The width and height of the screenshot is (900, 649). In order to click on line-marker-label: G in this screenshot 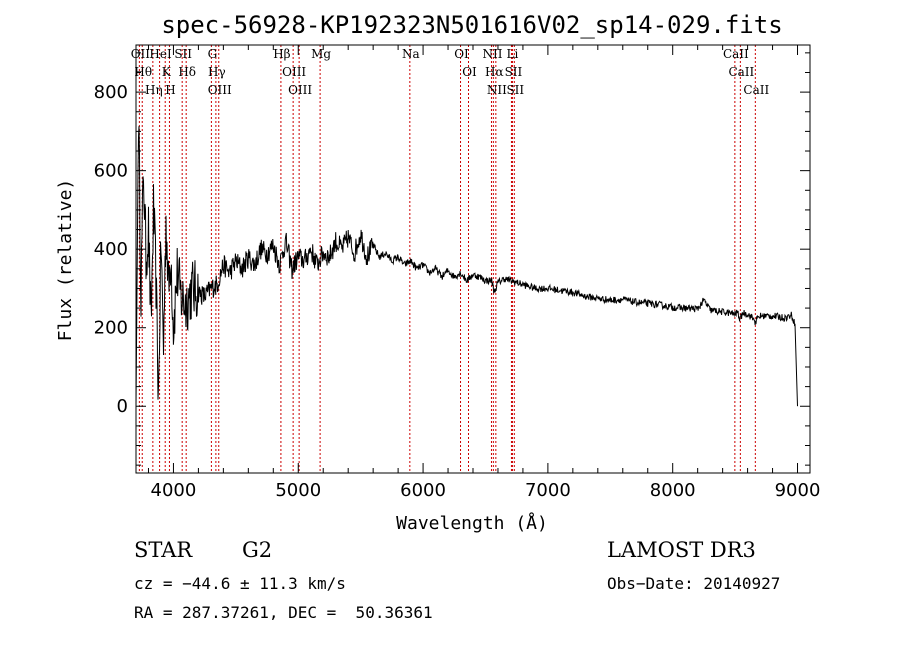, I will do `click(213, 54)`.